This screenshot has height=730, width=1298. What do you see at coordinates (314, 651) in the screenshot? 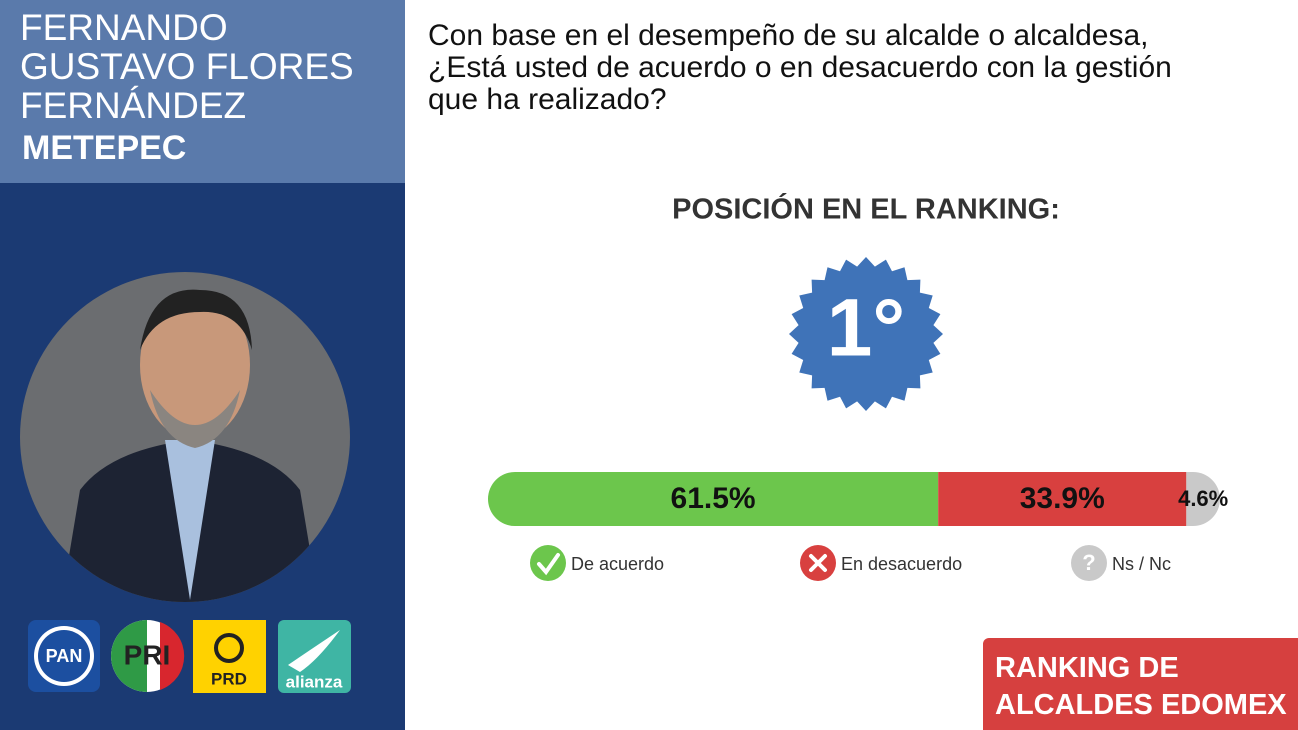
I see `logo-alianza-mark` at bounding box center [314, 651].